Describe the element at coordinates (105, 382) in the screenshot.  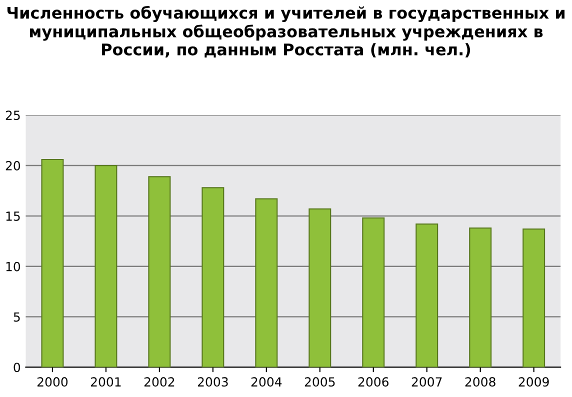
I see `x-tick-label: 2001` at that location.